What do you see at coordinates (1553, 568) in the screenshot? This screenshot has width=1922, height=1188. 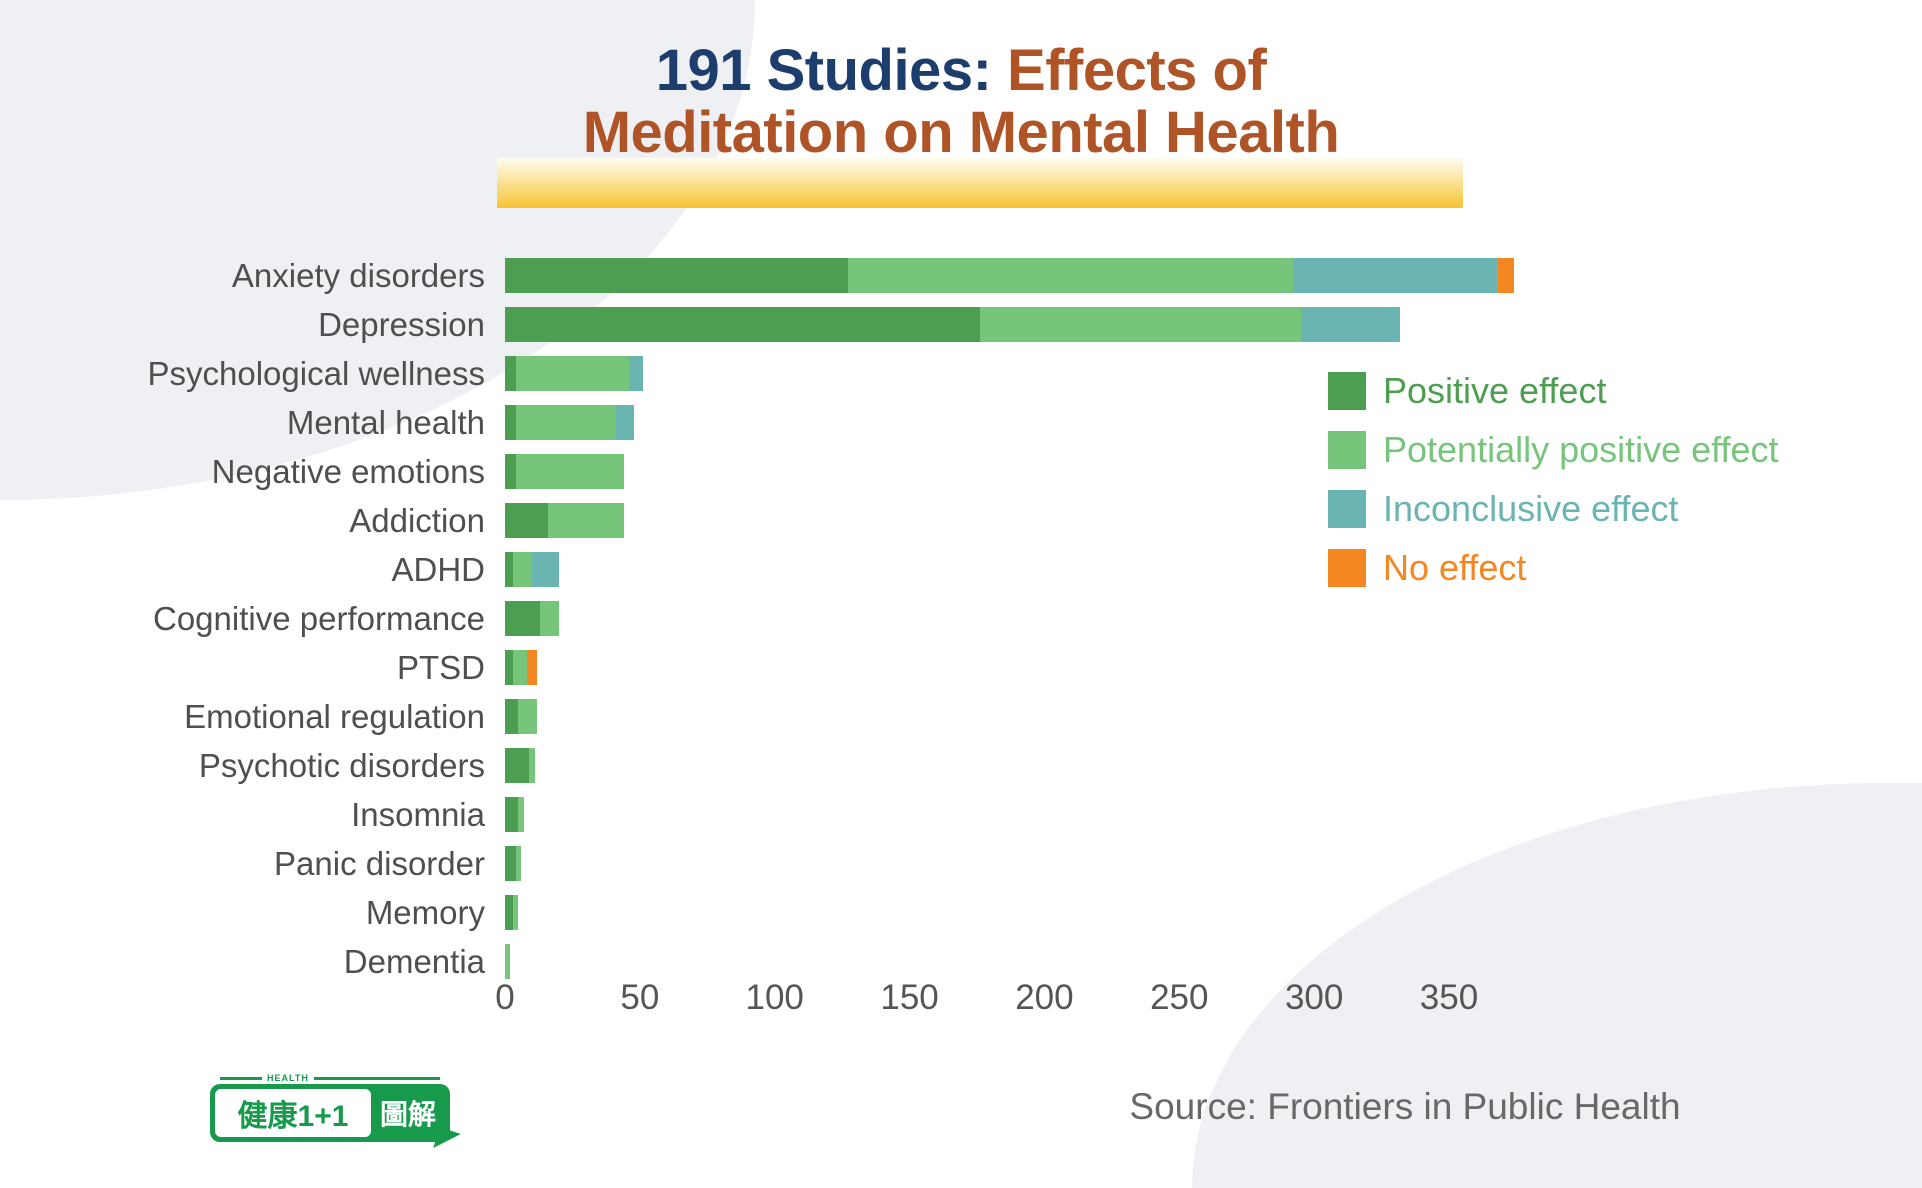 I see `legend-item-no-effect: No effect` at bounding box center [1553, 568].